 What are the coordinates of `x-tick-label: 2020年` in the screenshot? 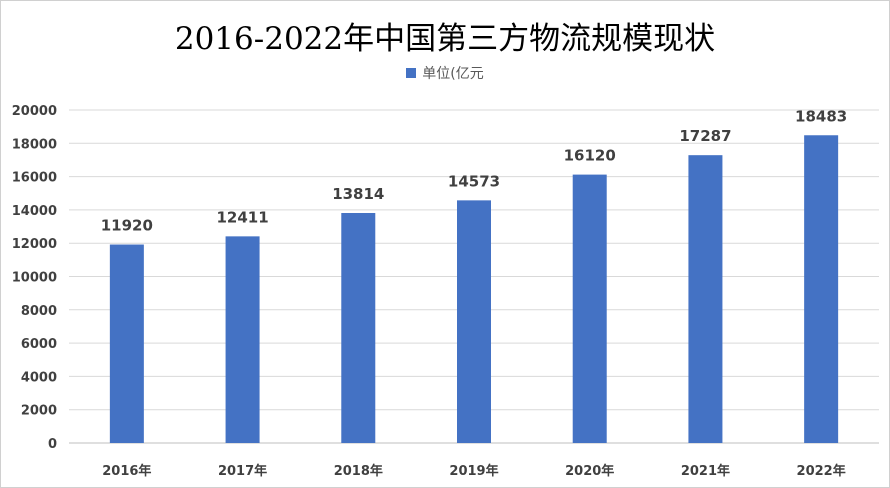 It's located at (589, 471).